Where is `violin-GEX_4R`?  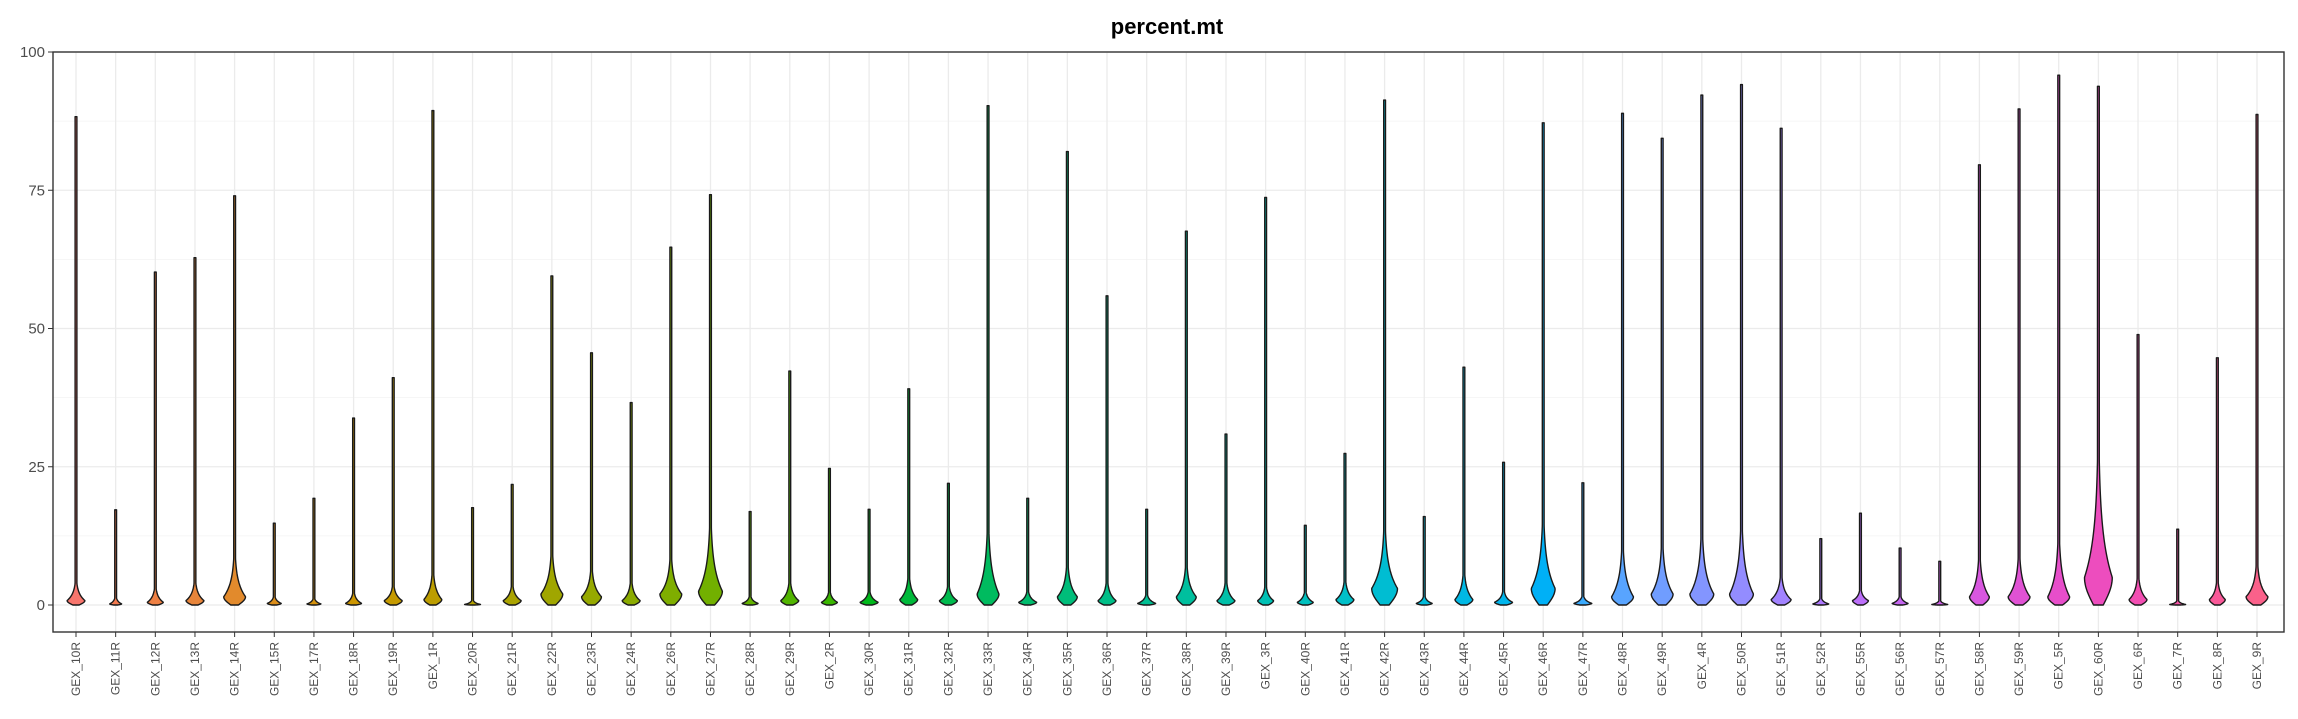 violin-GEX_4R is located at coordinates (1702, 350).